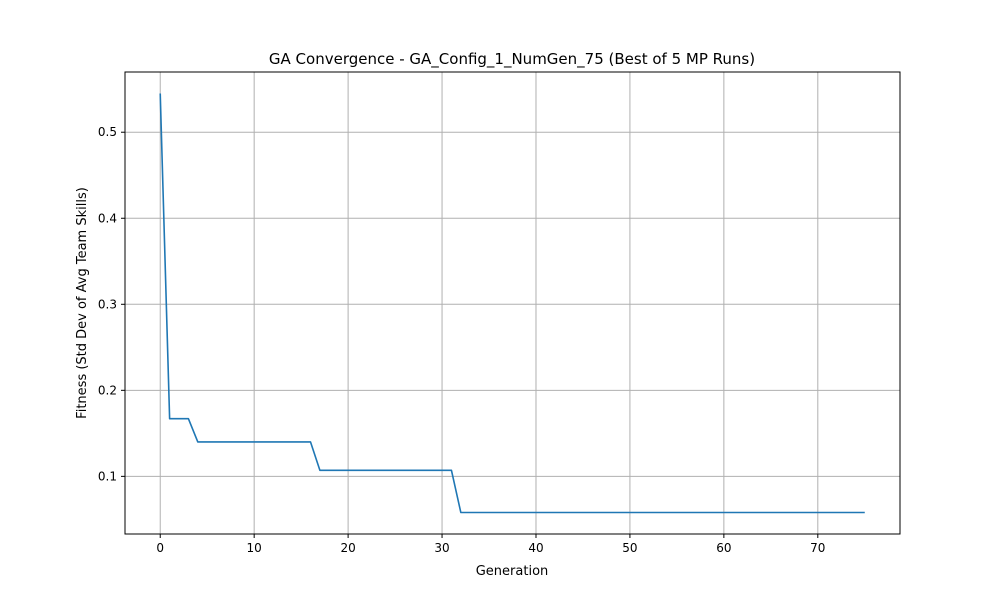 The image size is (1000, 600). I want to click on x-tick-label: 20, so click(347, 548).